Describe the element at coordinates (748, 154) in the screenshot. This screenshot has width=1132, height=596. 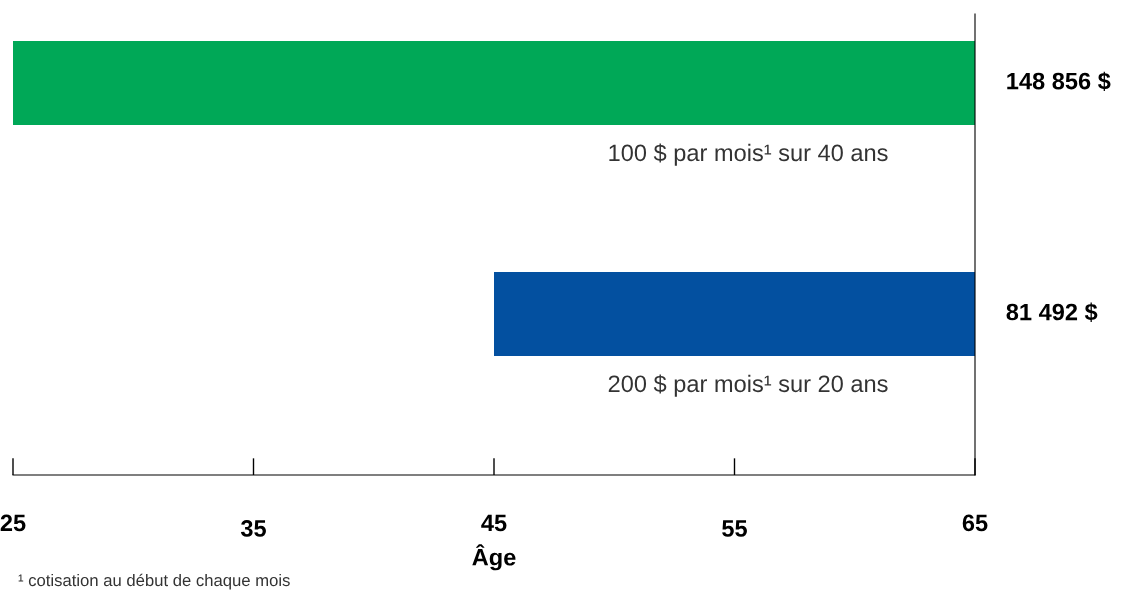
I see `y-tick-label: 100 $ par mois¹ sur 40 ans` at that location.